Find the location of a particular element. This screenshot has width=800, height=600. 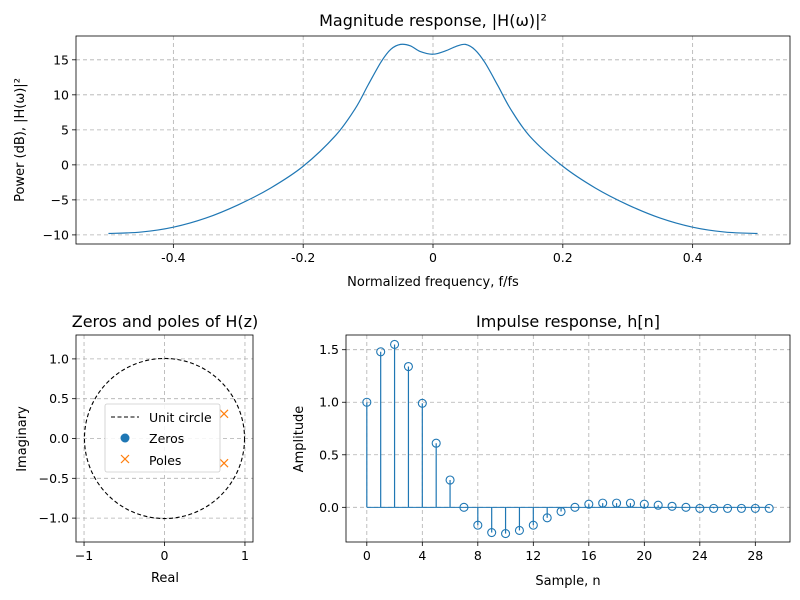

p2-ytick-label: −1.0 is located at coordinates (54, 518).